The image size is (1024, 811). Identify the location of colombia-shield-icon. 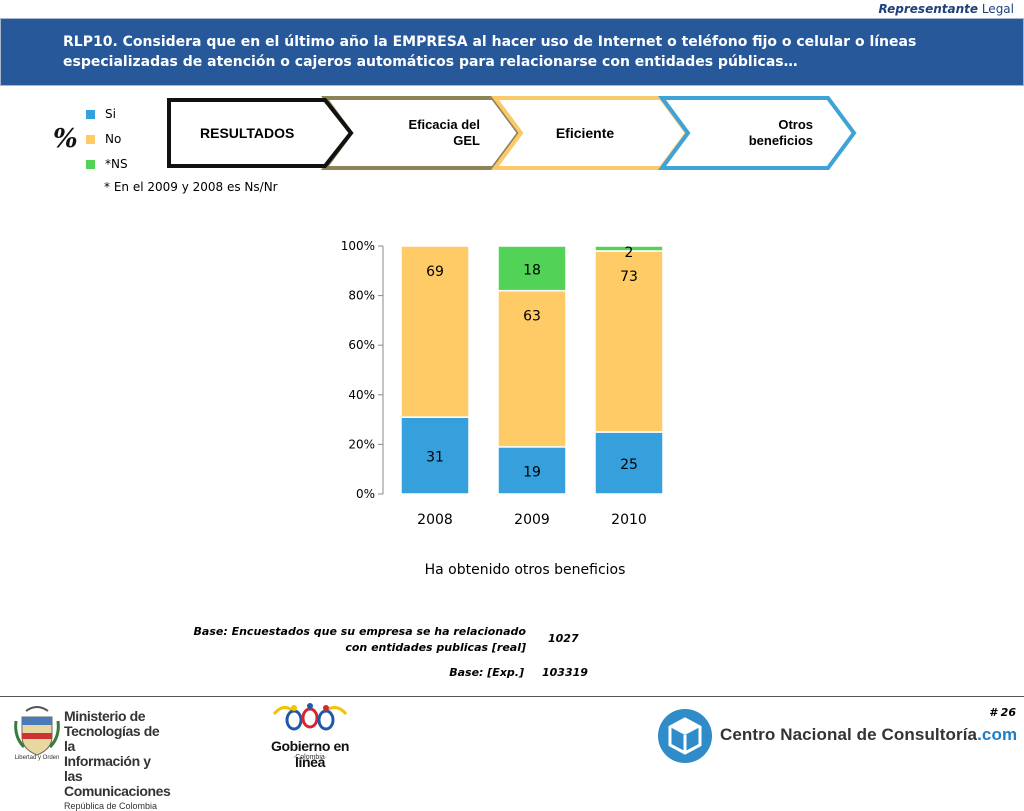
(37, 731).